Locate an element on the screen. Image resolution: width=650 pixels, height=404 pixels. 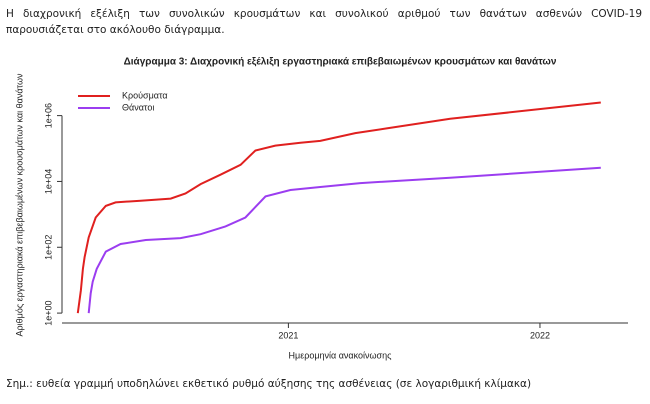
y-tick-label: 1e+04 is located at coordinates (48, 181).